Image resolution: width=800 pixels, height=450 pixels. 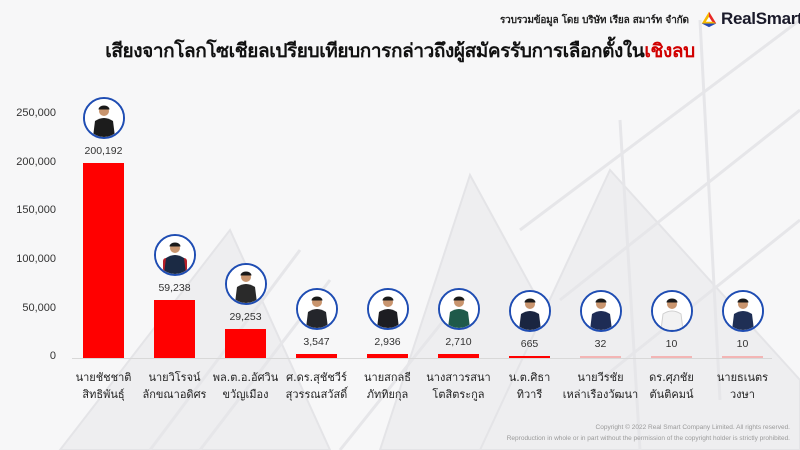 I want to click on candidate-name: นายสกลธีภัททิยกุล, so click(x=388, y=386).